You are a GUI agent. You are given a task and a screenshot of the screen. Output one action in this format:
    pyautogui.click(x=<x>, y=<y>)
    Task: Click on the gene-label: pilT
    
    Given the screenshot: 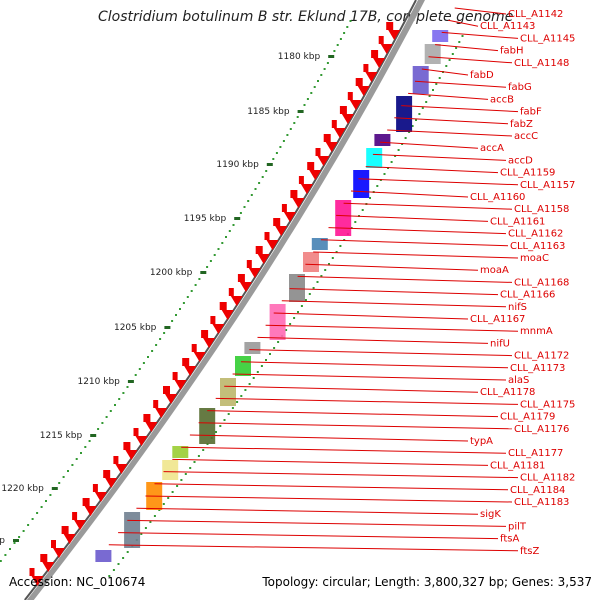 What is the action you would take?
    pyautogui.click(x=517, y=526)
    